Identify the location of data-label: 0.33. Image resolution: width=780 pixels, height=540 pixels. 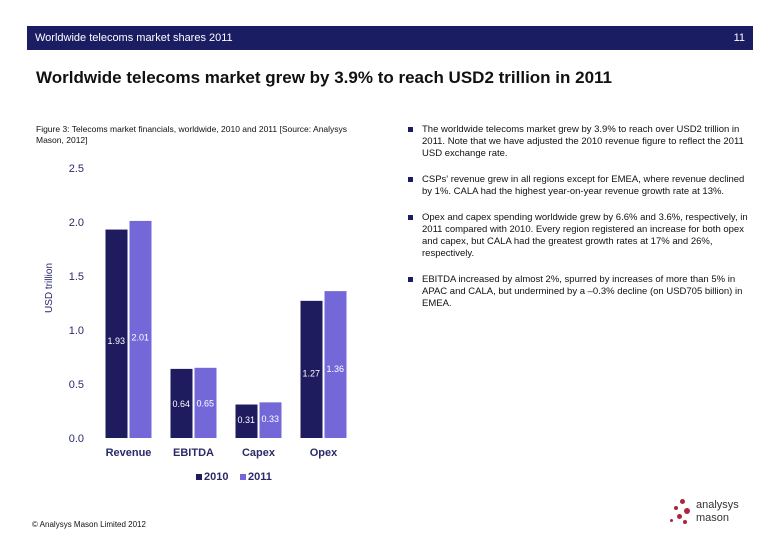
(271, 419).